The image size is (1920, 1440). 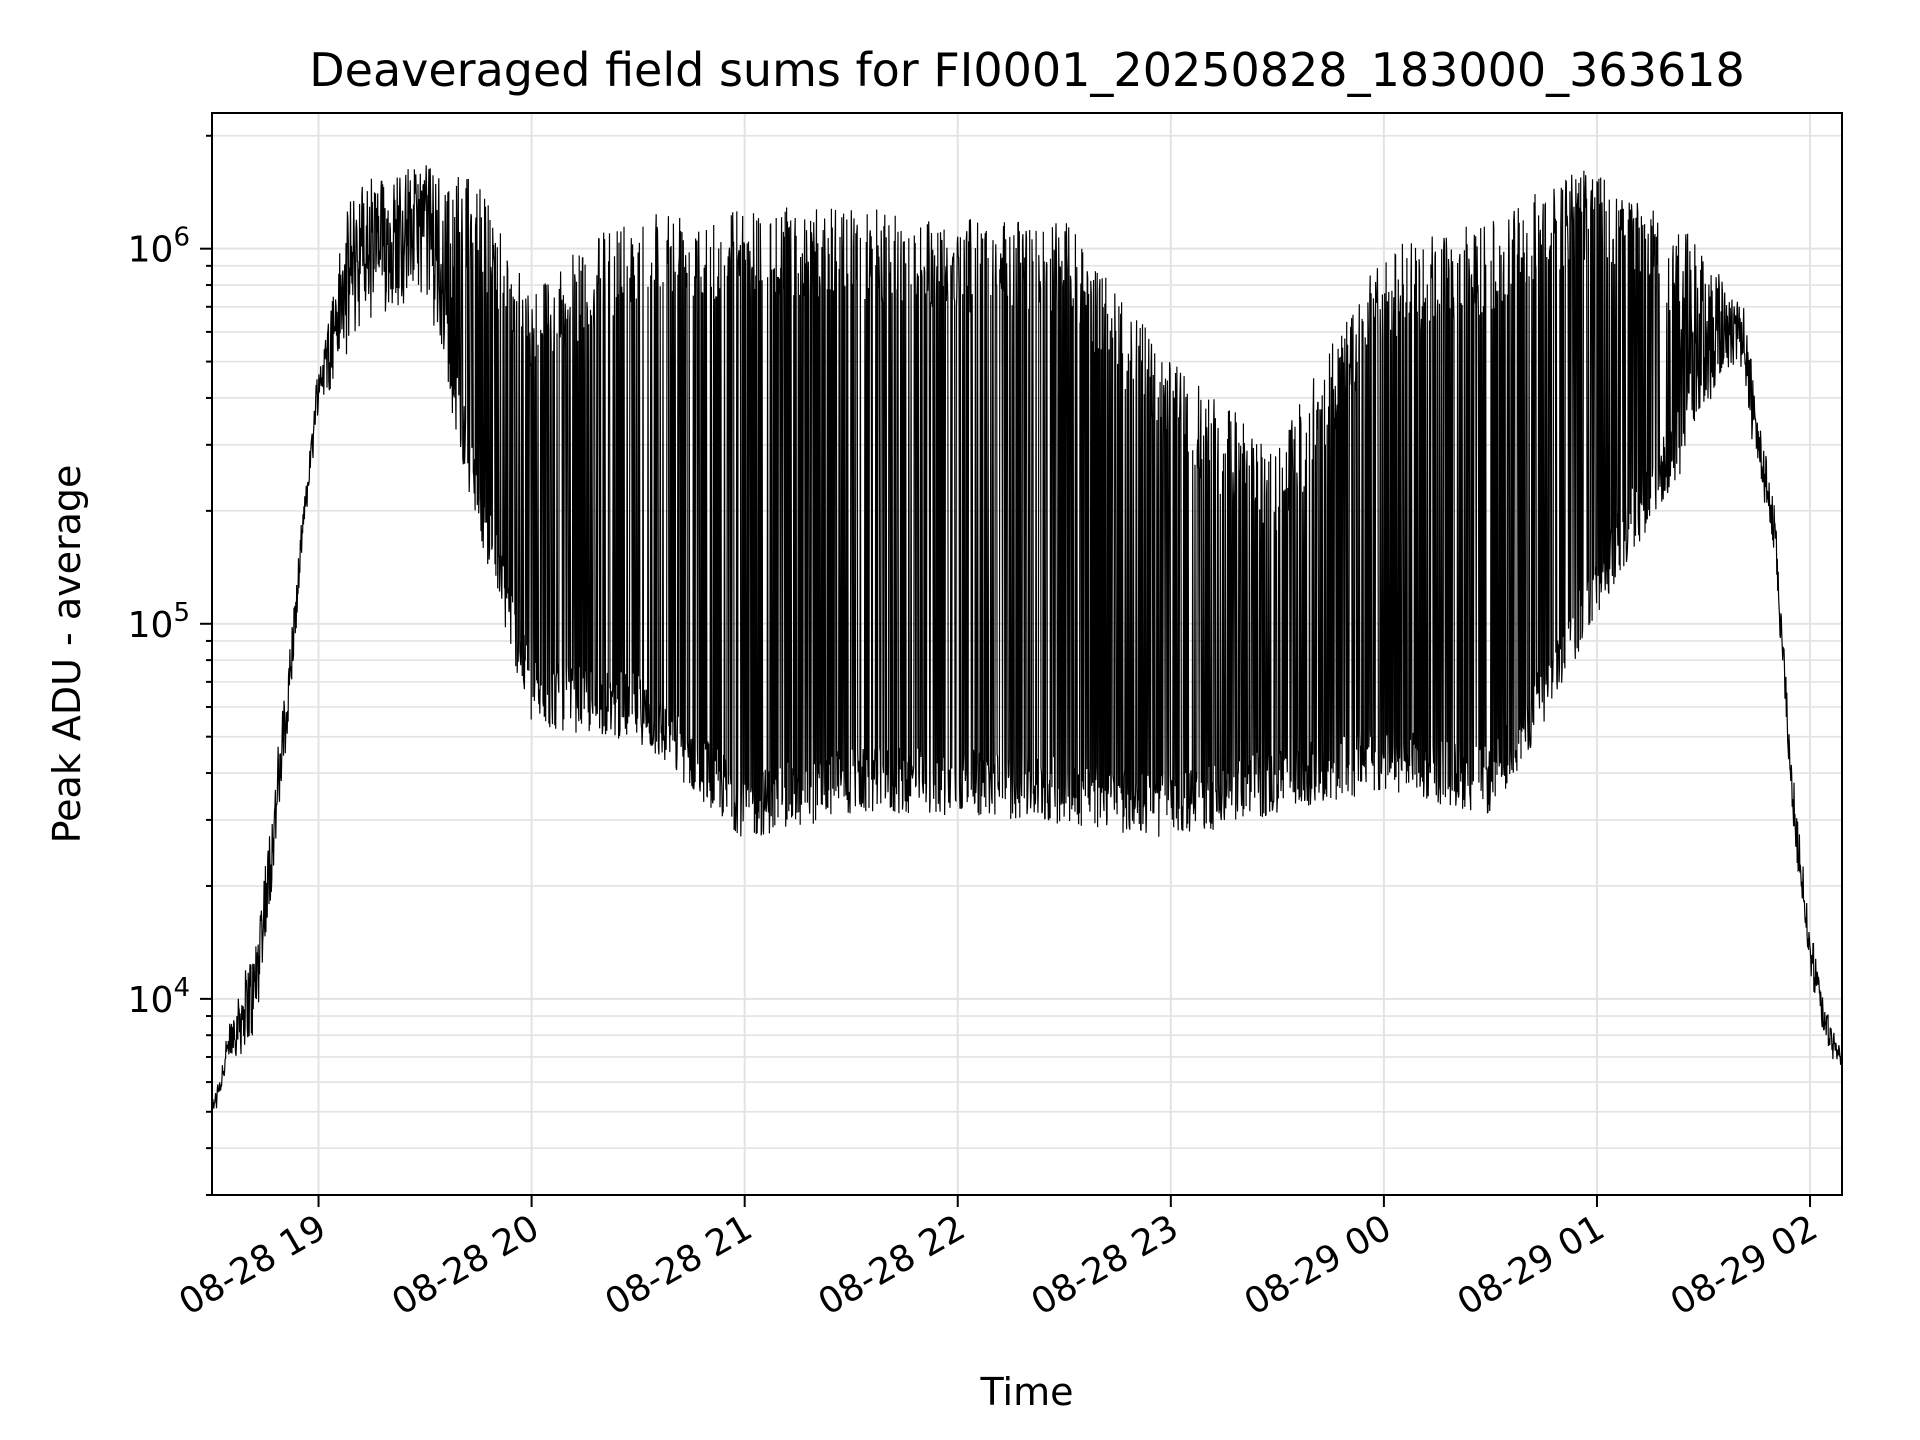 I want to click on x-axis-label: Time, so click(x=1027, y=1392).